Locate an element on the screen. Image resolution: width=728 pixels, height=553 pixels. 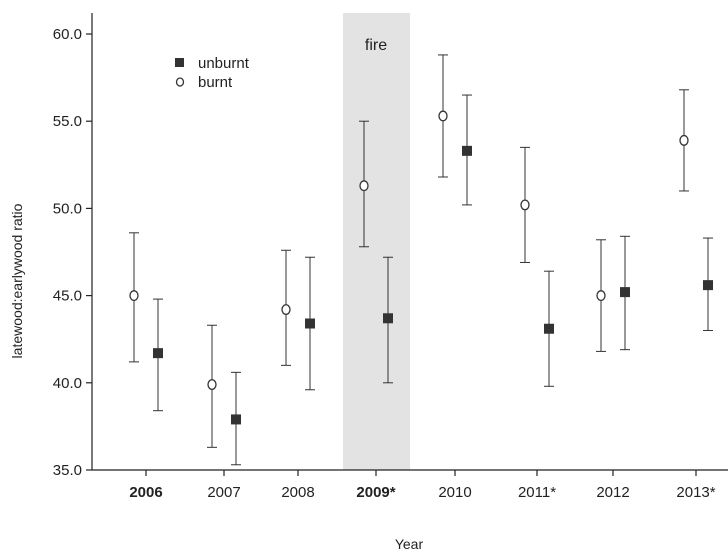
fire-shaded-region-layer is located at coordinates (376, 241).